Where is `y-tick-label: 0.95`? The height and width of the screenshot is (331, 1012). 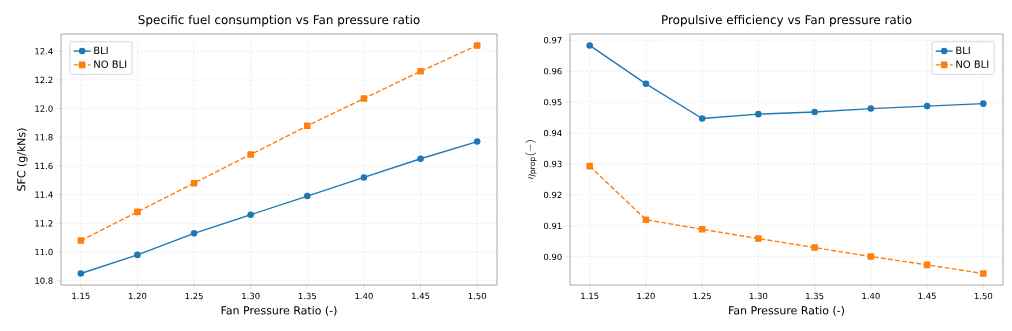
y-tick-label: 0.95 is located at coordinates (552, 102).